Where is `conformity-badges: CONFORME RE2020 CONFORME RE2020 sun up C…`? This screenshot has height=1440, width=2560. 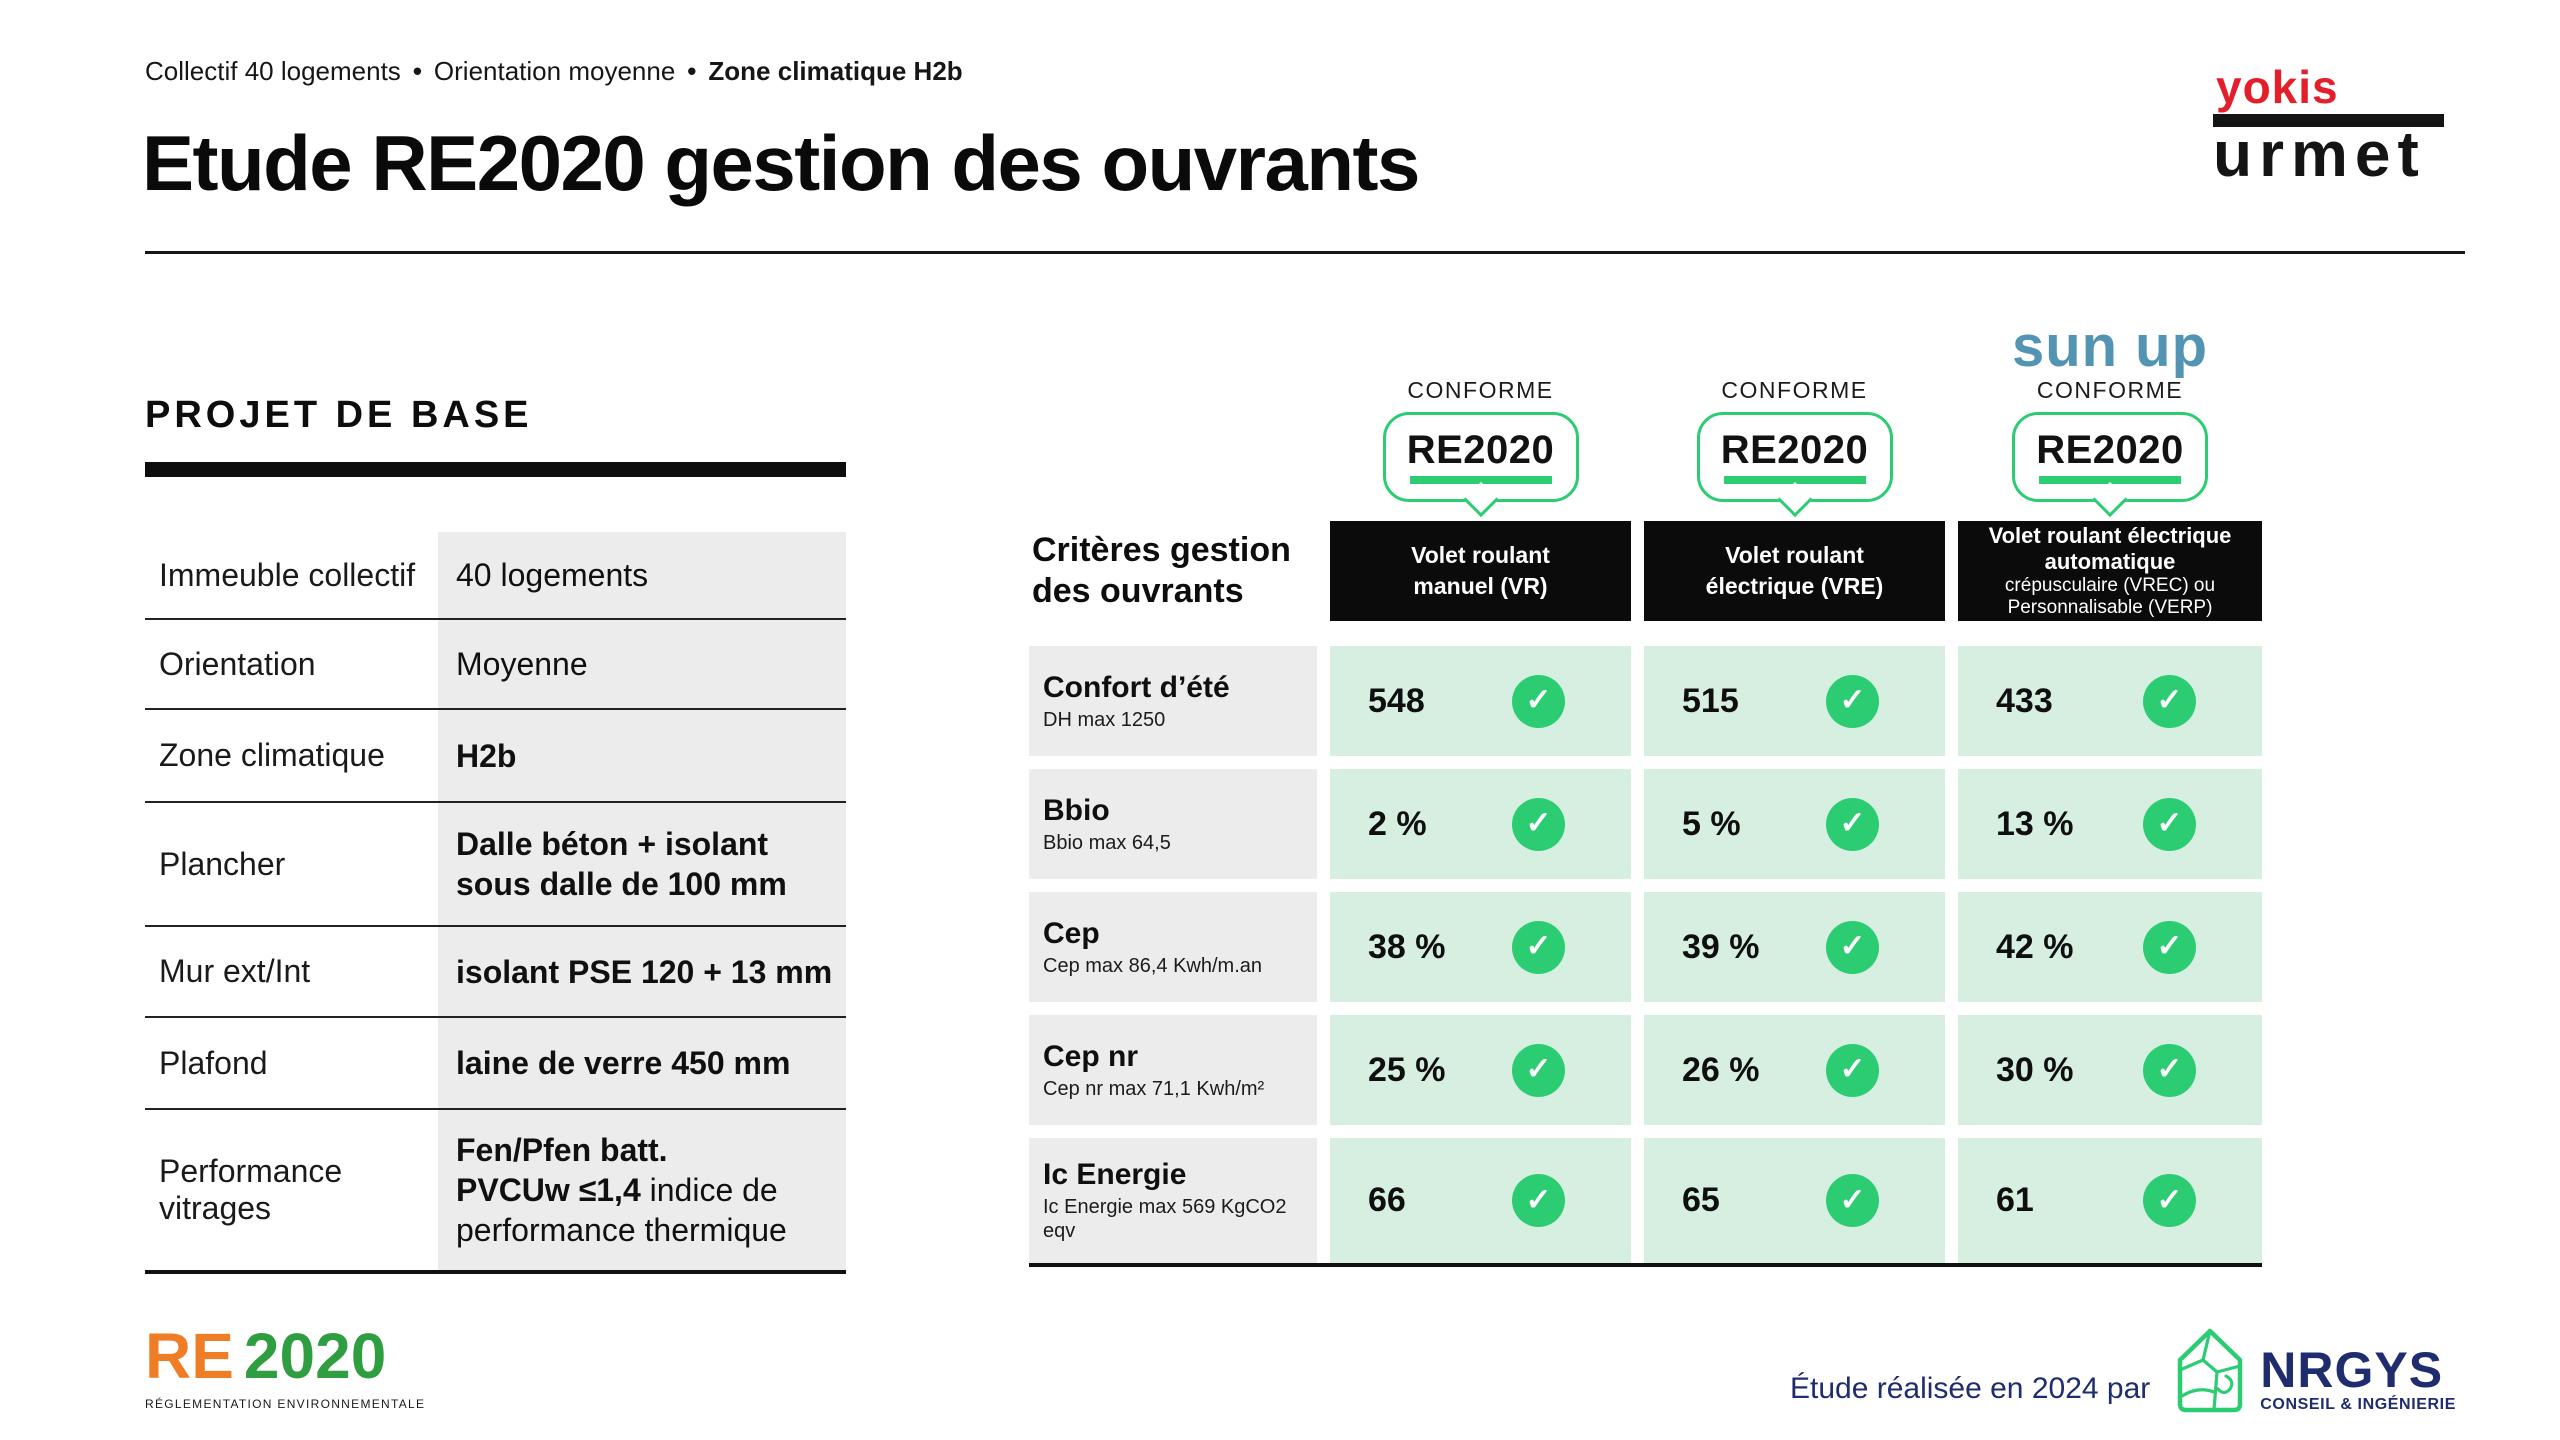
conformity-badges: CONFORME RE2020 CONFORME RE2020 sun up C… is located at coordinates (1645, 408).